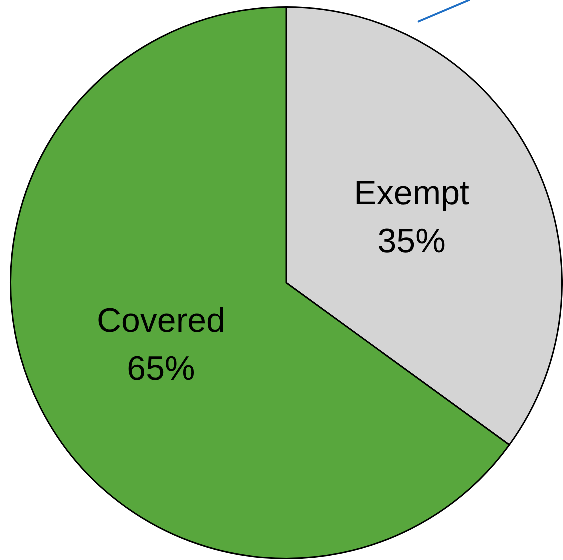 This screenshot has height=560, width=563. What do you see at coordinates (412, 241) in the screenshot?
I see `data-label: 35%` at bounding box center [412, 241].